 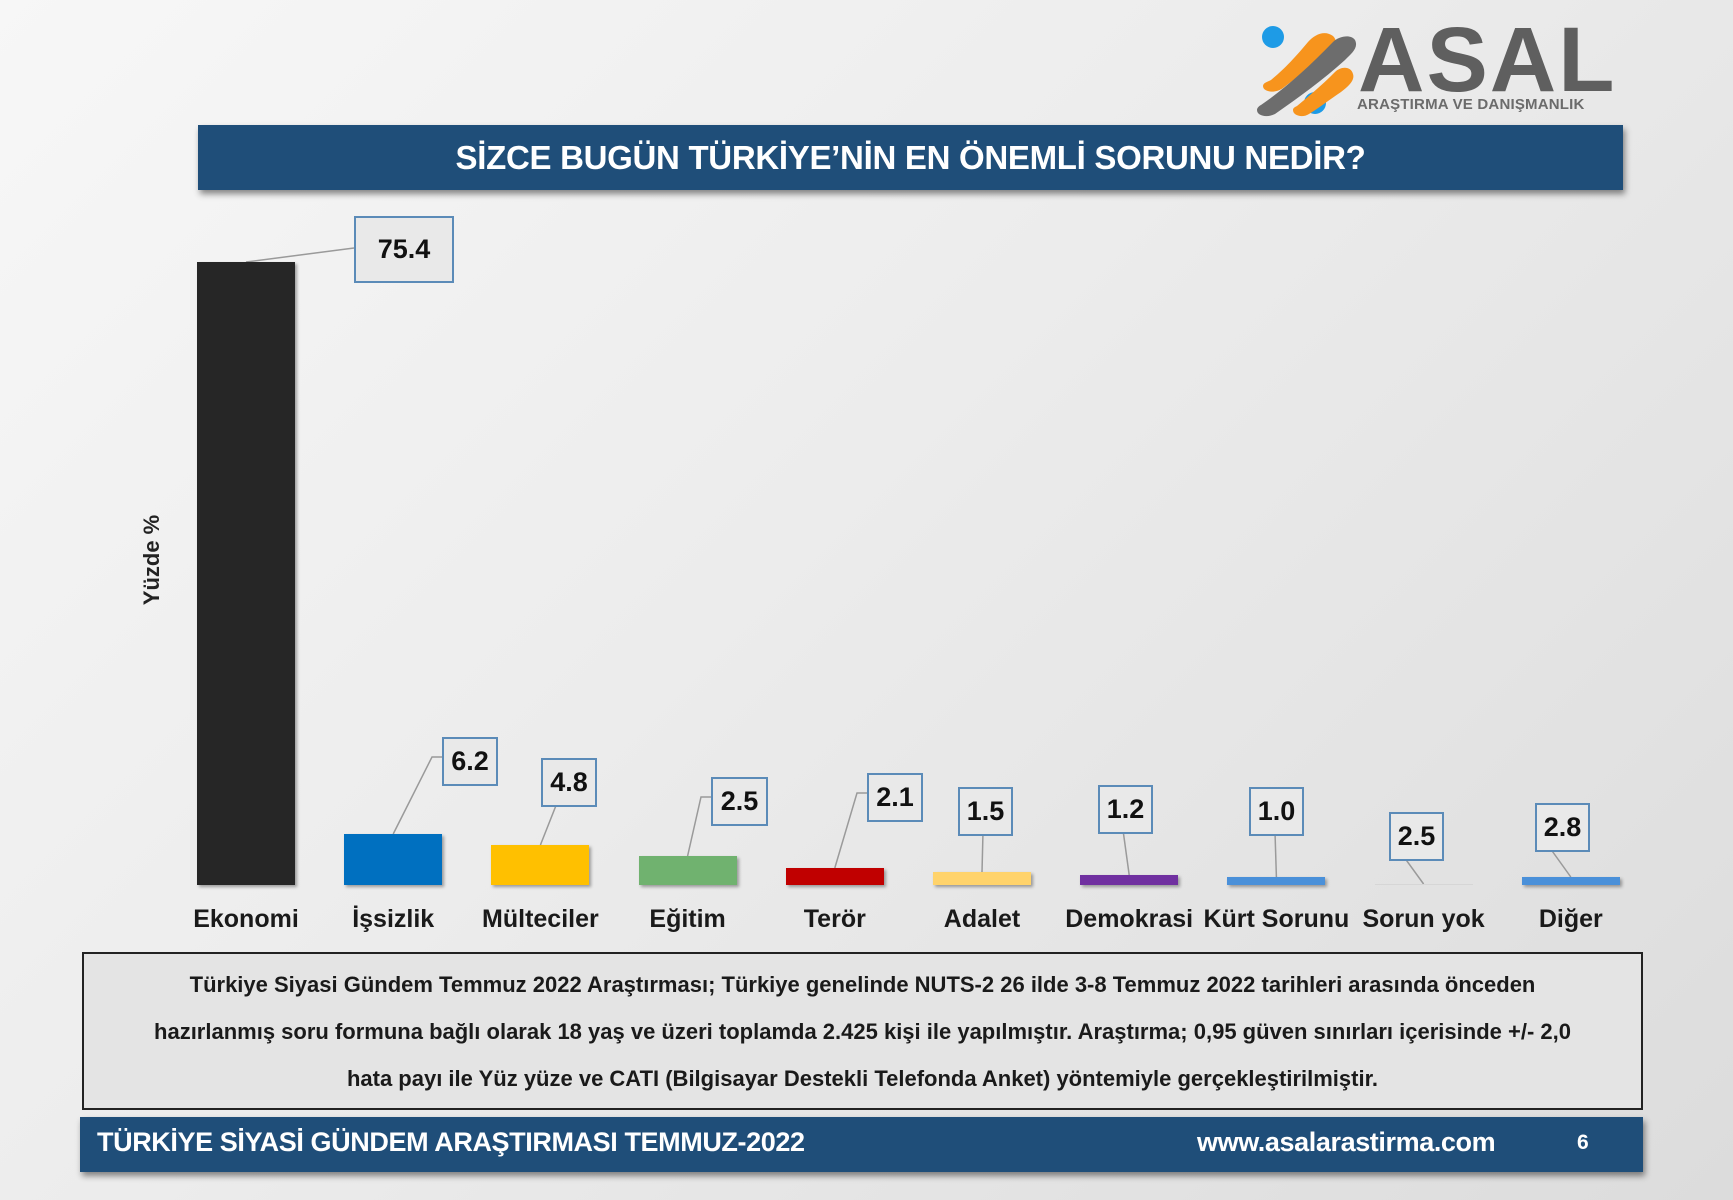 What do you see at coordinates (982, 878) in the screenshot?
I see `bar-adalet` at bounding box center [982, 878].